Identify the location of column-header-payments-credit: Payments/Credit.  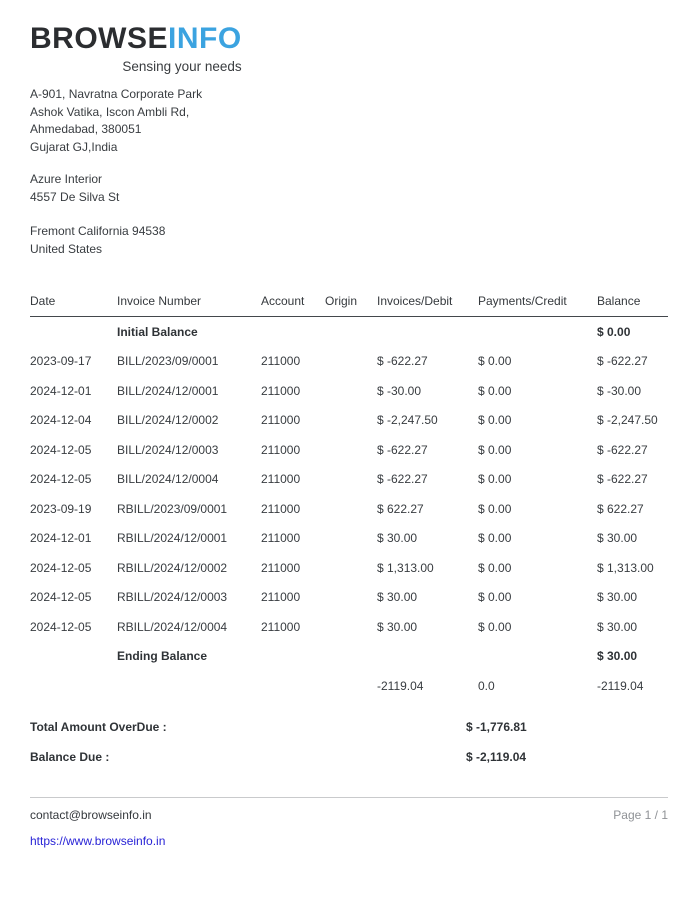
(522, 301).